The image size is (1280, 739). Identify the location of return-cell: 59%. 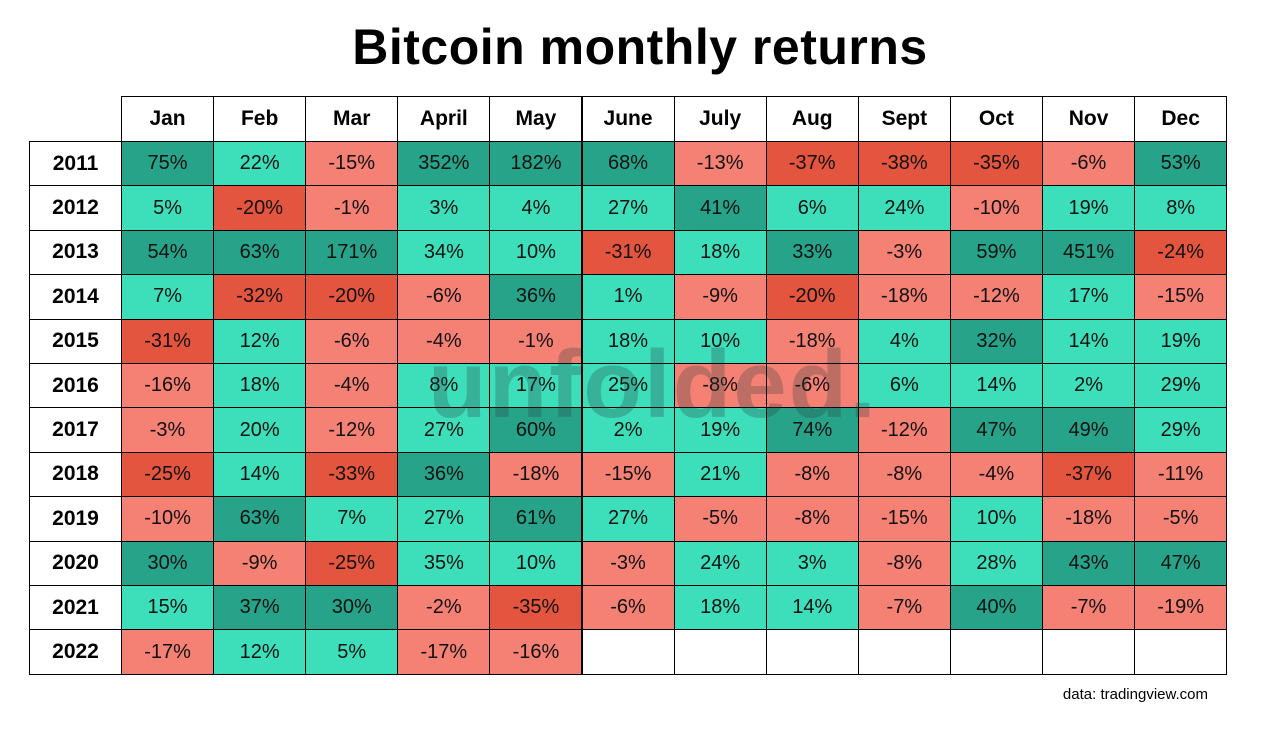
(996, 252).